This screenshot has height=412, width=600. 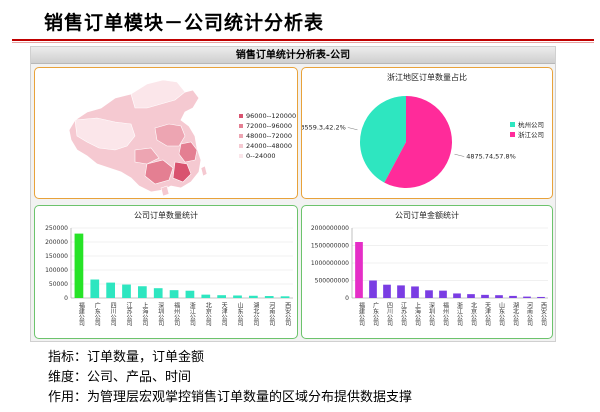 I want to click on pie-legend-label: 杭州公司, so click(x=531, y=124).